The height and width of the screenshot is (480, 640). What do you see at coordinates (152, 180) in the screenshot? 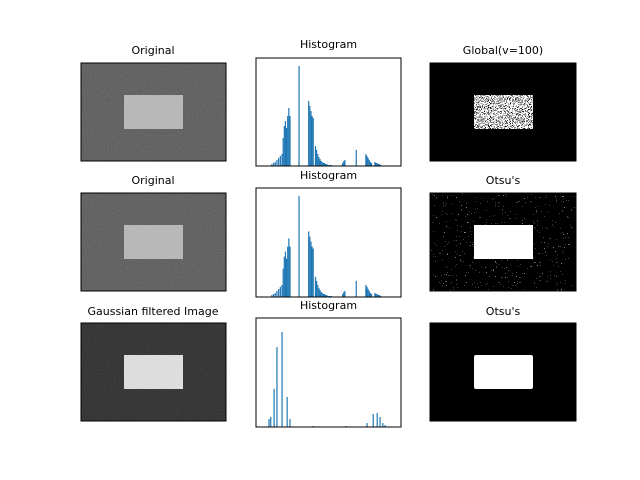
I see `image-title: Original` at bounding box center [152, 180].